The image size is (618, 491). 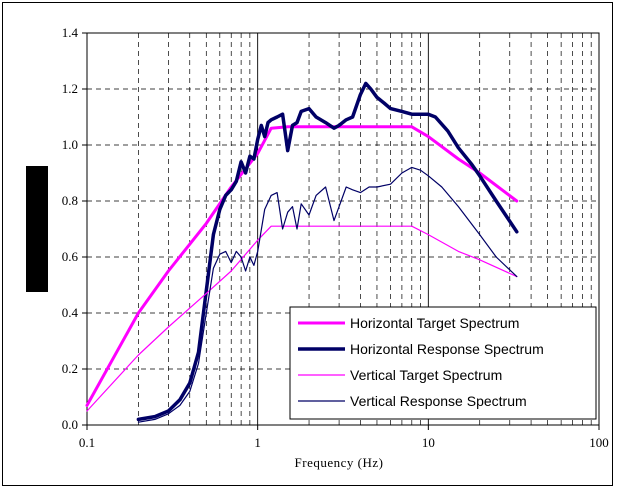 I want to click on y-axis-label-redaction, so click(x=37, y=229).